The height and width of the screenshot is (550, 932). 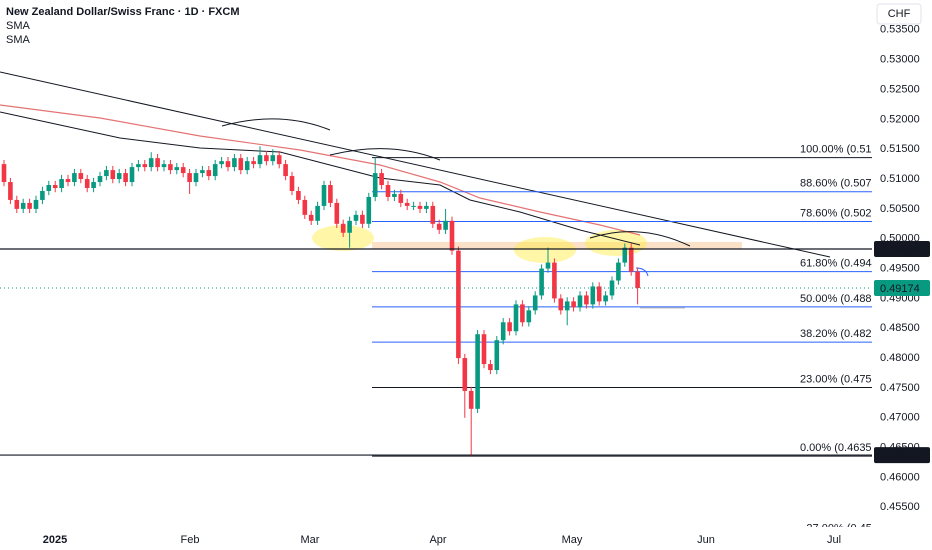 I want to click on x-tick-label: Apr, so click(x=437, y=540).